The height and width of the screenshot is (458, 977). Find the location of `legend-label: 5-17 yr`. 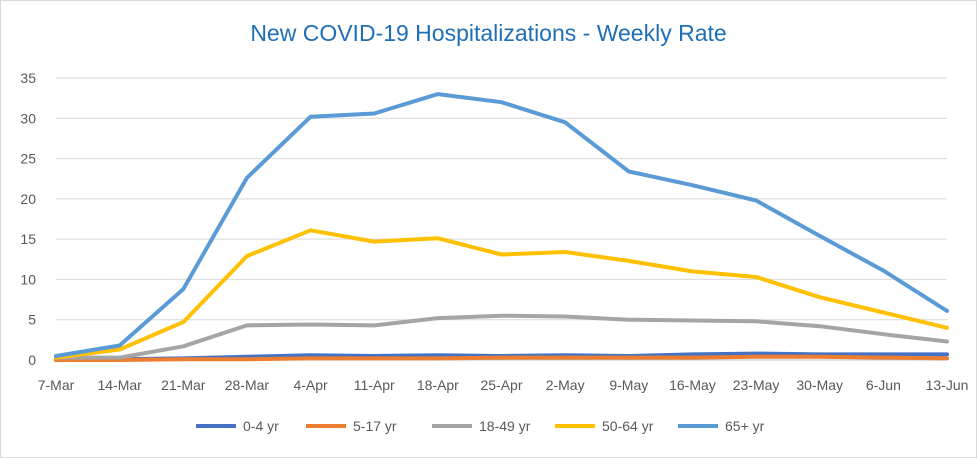

legend-label: 5-17 yr is located at coordinates (375, 426).